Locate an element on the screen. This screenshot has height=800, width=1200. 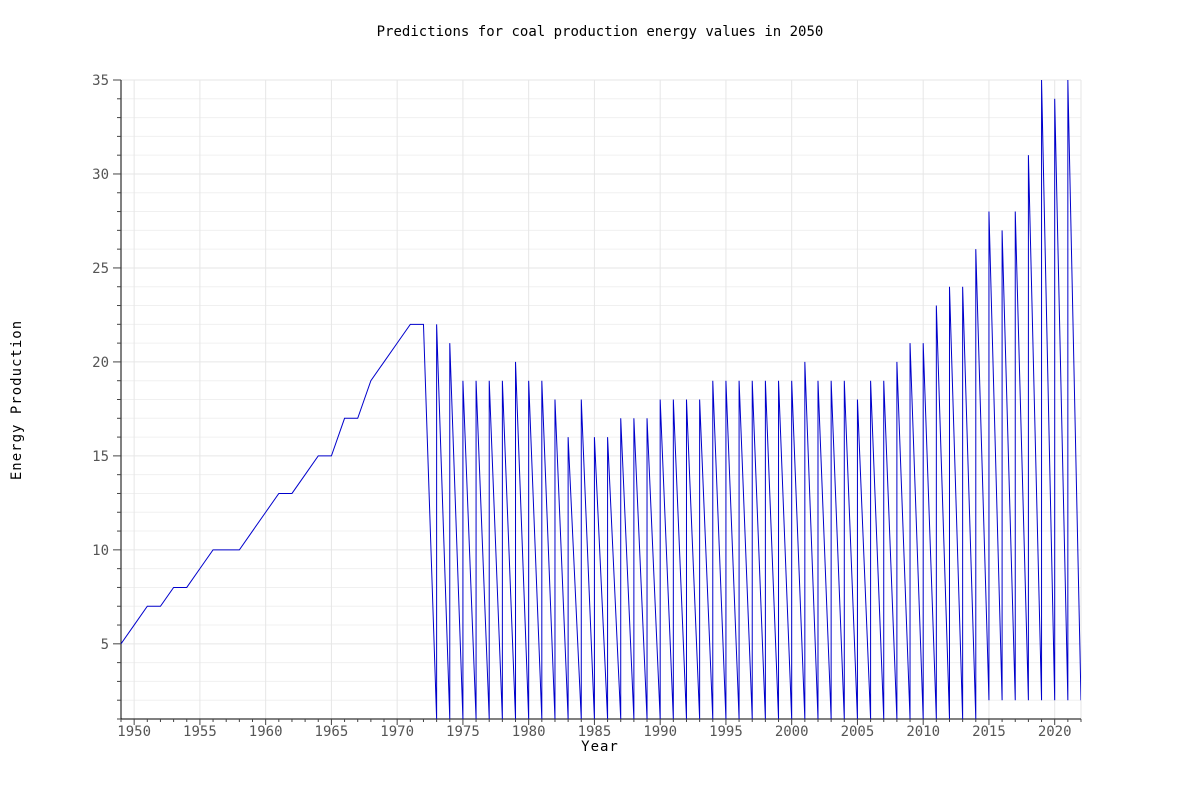
y-tick-label: 15 is located at coordinates (100, 457).